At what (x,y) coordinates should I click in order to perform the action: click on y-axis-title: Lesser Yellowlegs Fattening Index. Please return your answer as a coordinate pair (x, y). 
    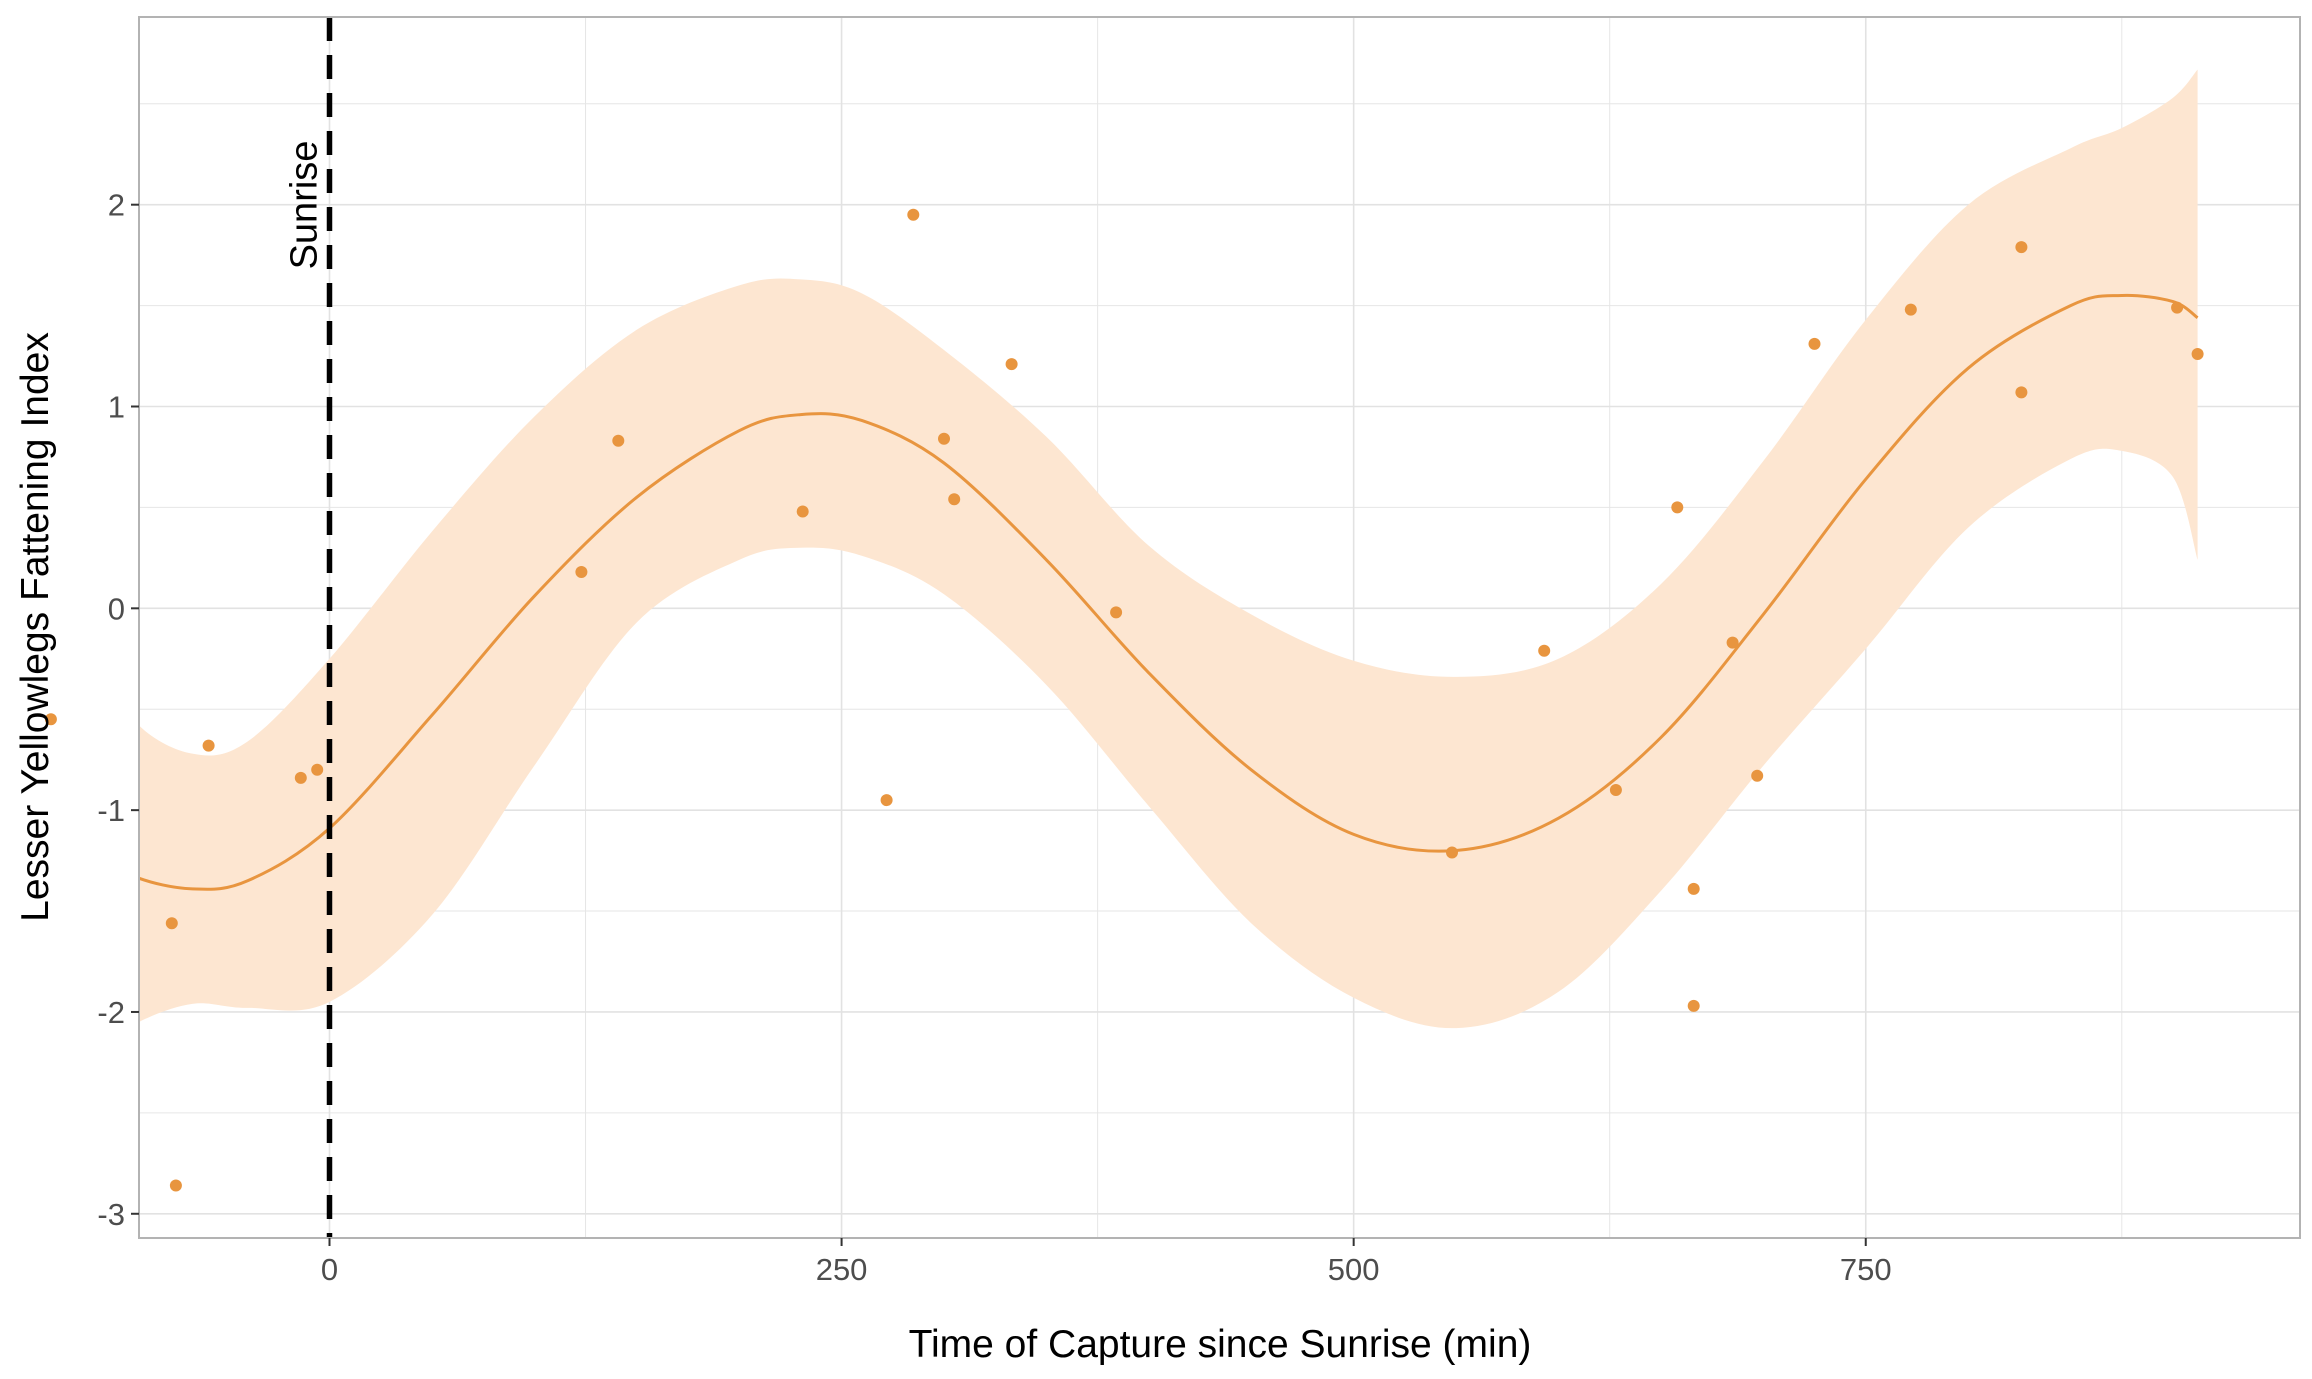
    Looking at the image, I should click on (35, 627).